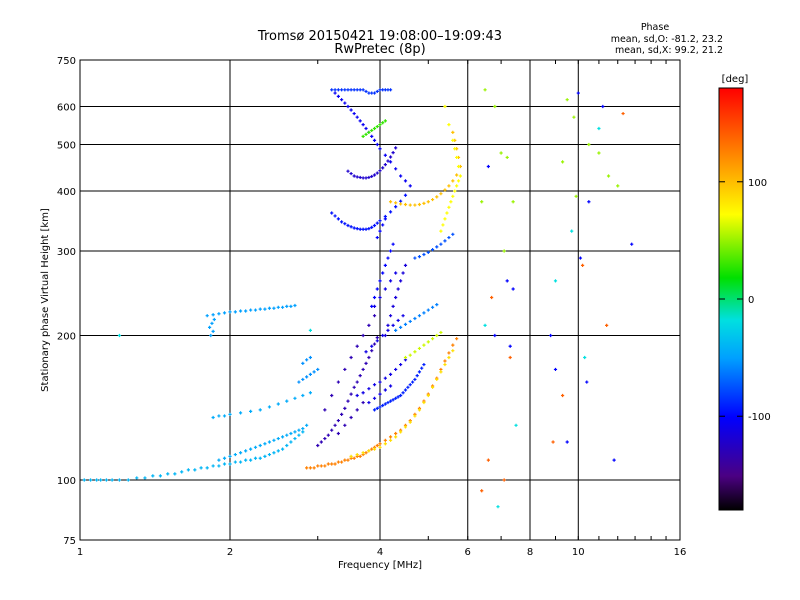 This screenshot has height=600, width=800. What do you see at coordinates (80, 552) in the screenshot?
I see `x-tick-label: 1` at bounding box center [80, 552].